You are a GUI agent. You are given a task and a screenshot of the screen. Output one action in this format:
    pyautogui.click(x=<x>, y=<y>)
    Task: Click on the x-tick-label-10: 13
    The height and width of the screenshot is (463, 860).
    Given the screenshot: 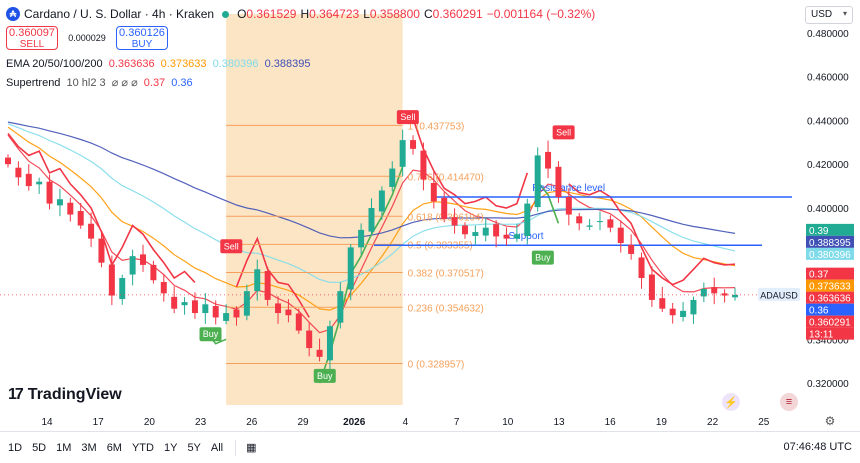 What is the action you would take?
    pyautogui.click(x=559, y=422)
    